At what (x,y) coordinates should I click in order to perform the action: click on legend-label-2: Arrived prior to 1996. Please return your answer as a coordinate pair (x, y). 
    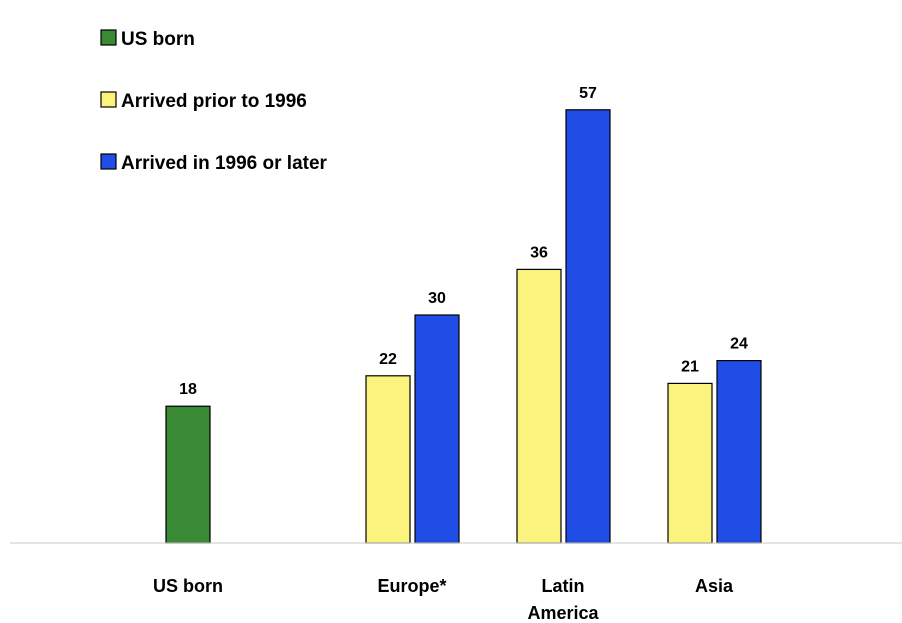
    Looking at the image, I should click on (214, 101).